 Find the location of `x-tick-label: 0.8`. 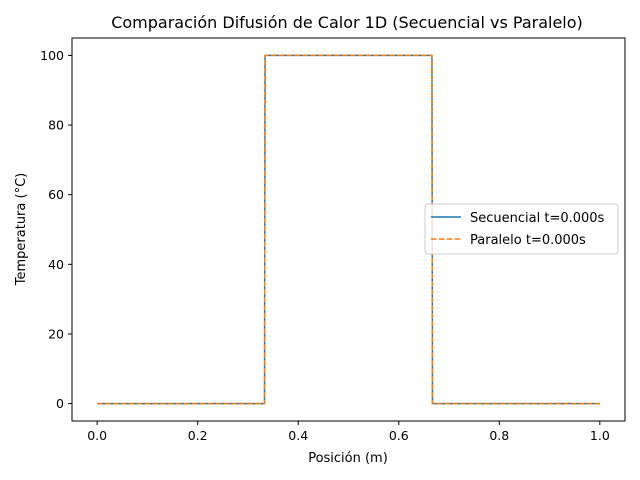

x-tick-label: 0.8 is located at coordinates (499, 435).